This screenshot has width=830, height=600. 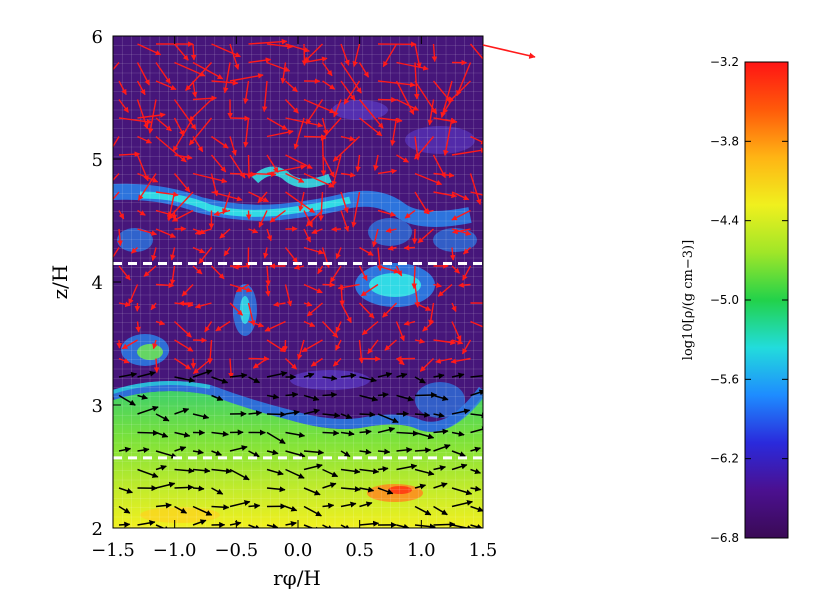 What do you see at coordinates (483, 550) in the screenshot?
I see `x-tick-label: 1.5` at bounding box center [483, 550].